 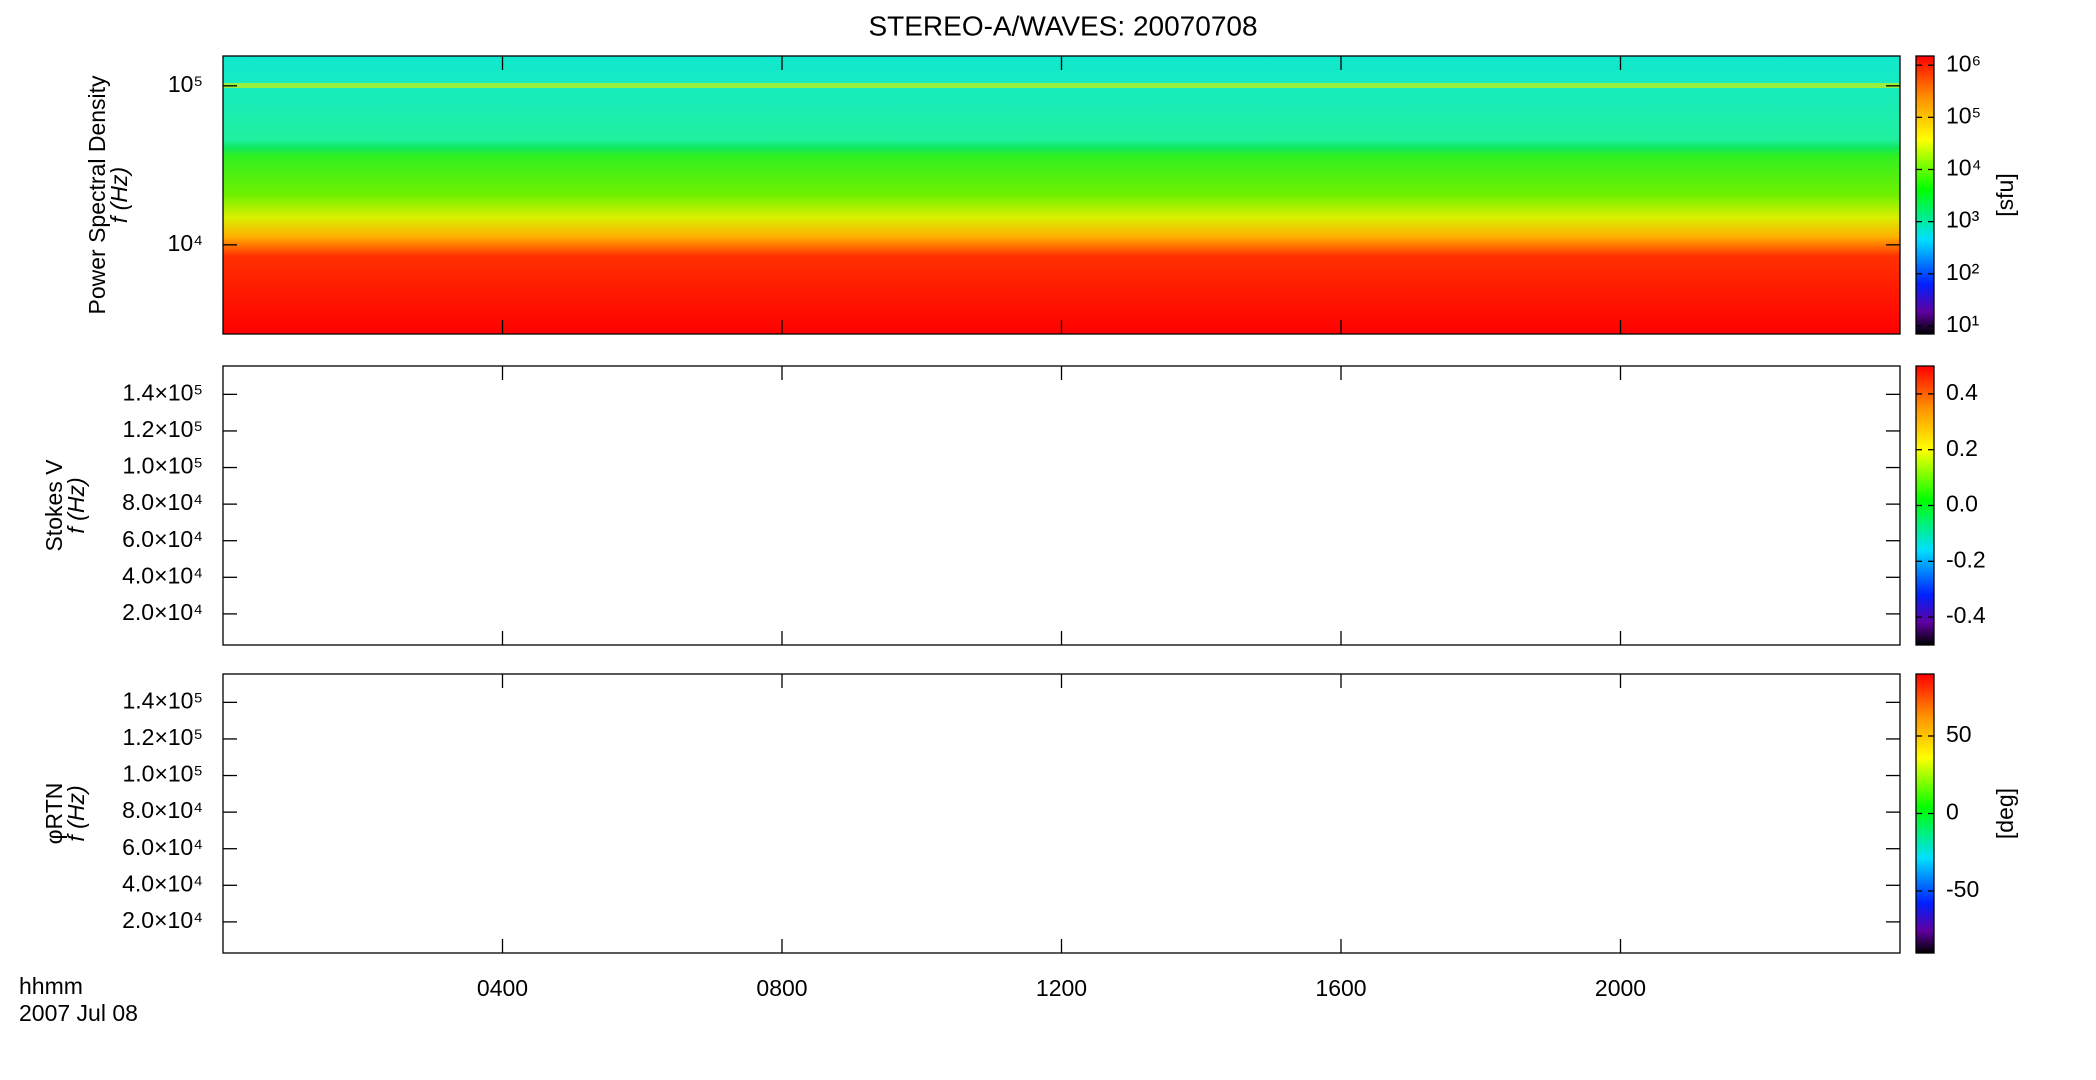 I want to click on chart-title: STEREO-A/WAVES: 20070708, so click(x=1062, y=25).